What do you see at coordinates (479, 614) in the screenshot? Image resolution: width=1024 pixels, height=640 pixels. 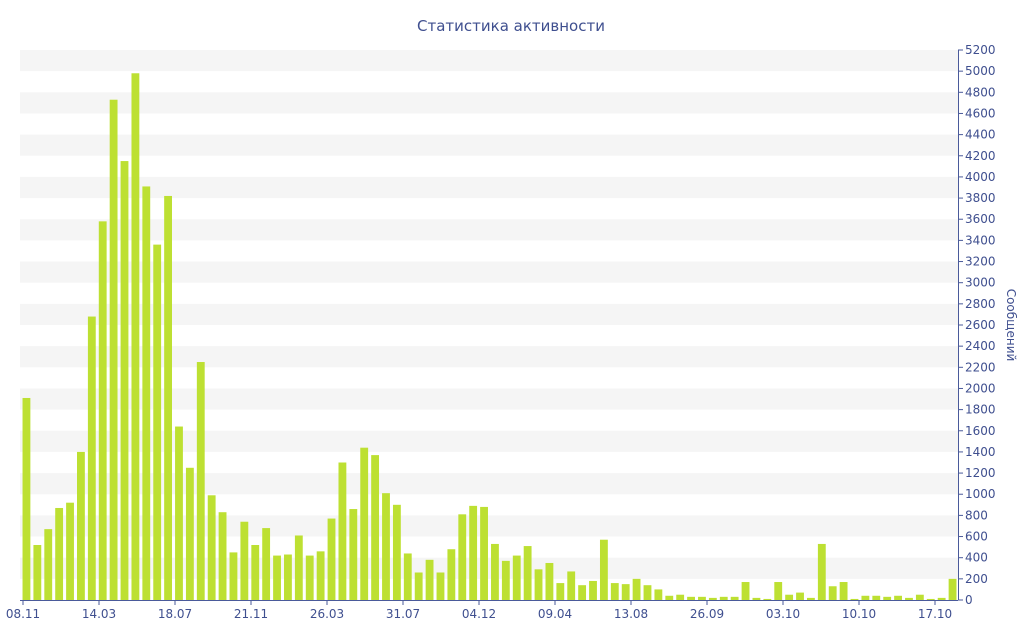 I see `x-tick-label: 04.12` at bounding box center [479, 614].